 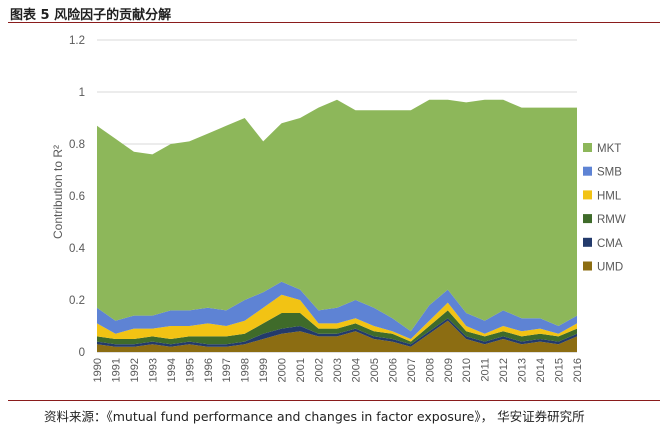 What do you see at coordinates (98, 370) in the screenshot?
I see `x-tick-label: 1990` at bounding box center [98, 370].